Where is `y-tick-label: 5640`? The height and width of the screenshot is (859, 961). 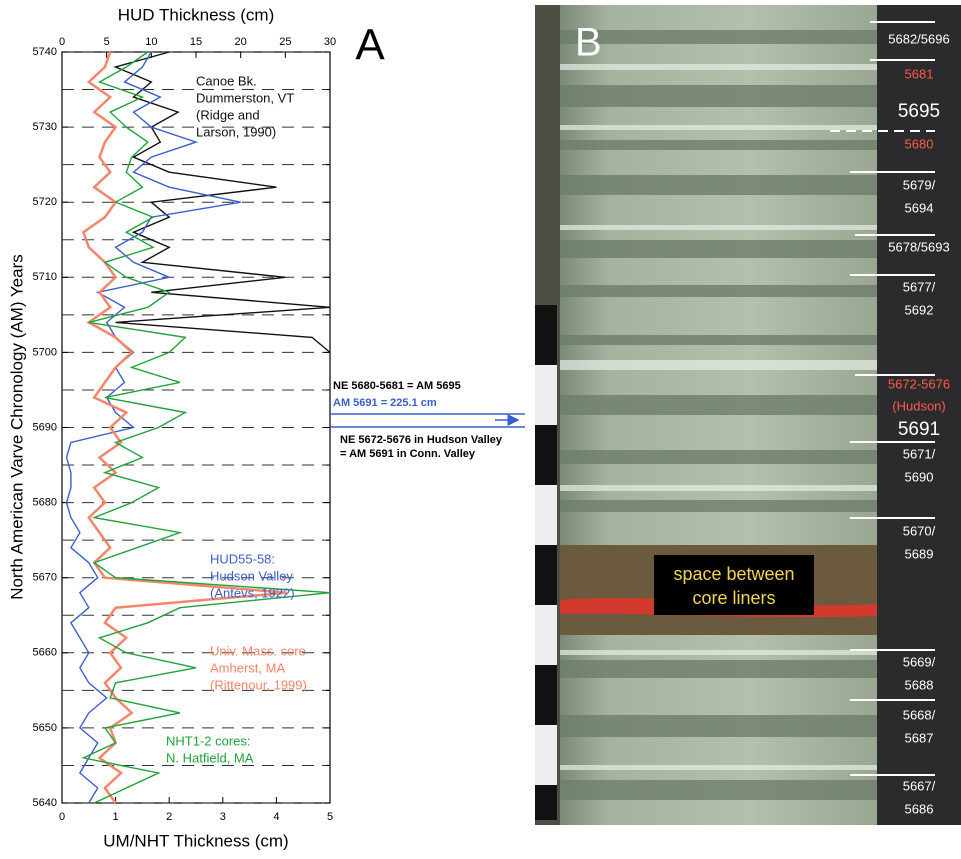
y-tick-label: 5640 is located at coordinates (45, 803).